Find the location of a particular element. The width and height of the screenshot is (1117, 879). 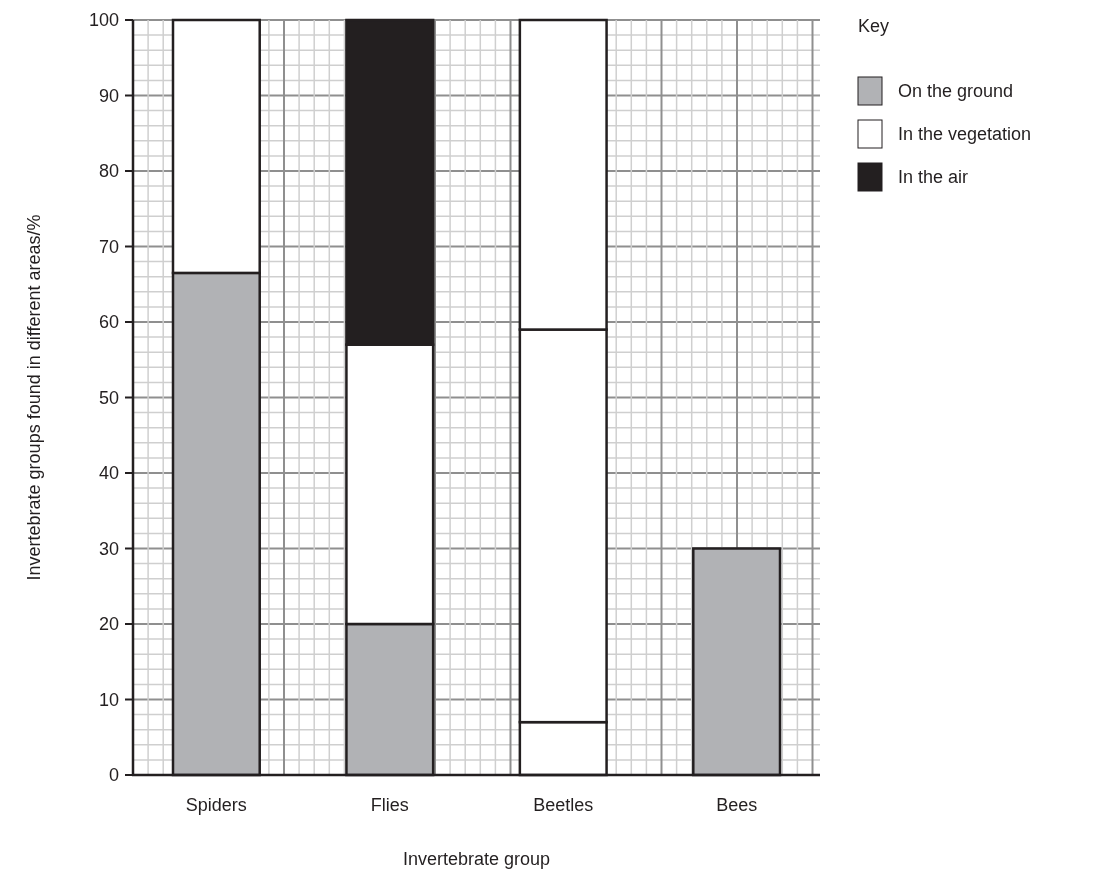

y-tick-label: 40 is located at coordinates (108, 473).